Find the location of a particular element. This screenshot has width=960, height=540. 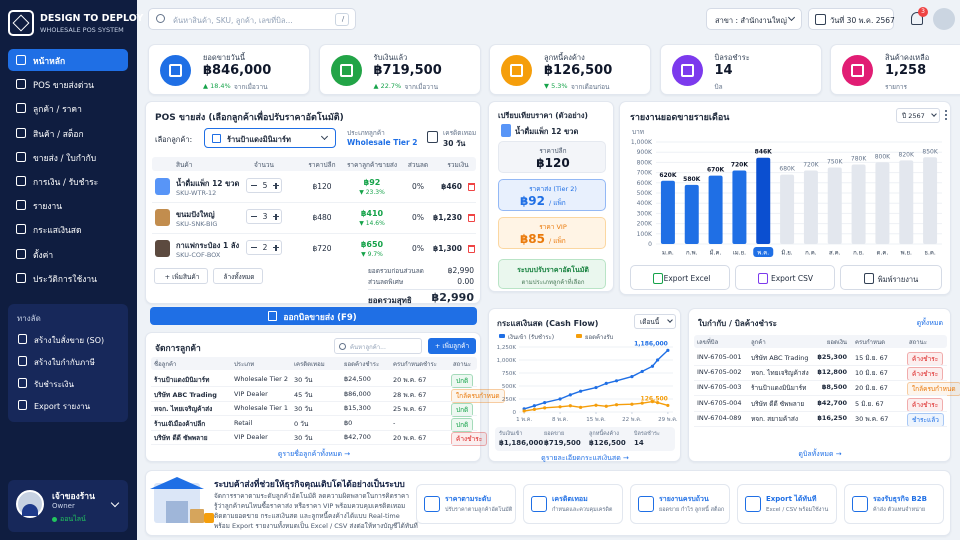

search-icon is located at coordinates (342, 346).